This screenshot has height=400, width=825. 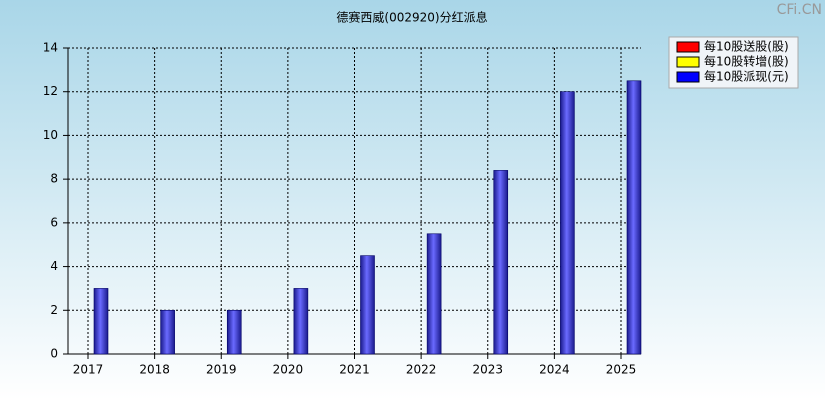 What do you see at coordinates (554, 370) in the screenshot?
I see `x-tick-label: 2024` at bounding box center [554, 370].